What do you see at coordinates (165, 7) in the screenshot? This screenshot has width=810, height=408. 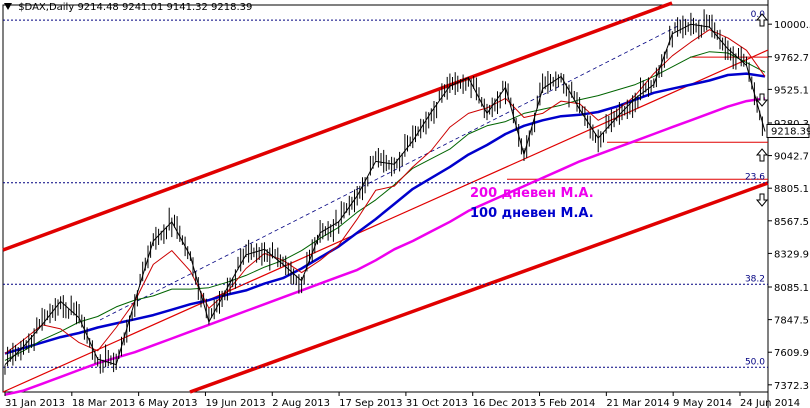 I see `ohlc-values: 9214.48 9241.01 9141.32 9218.39` at bounding box center [165, 7].